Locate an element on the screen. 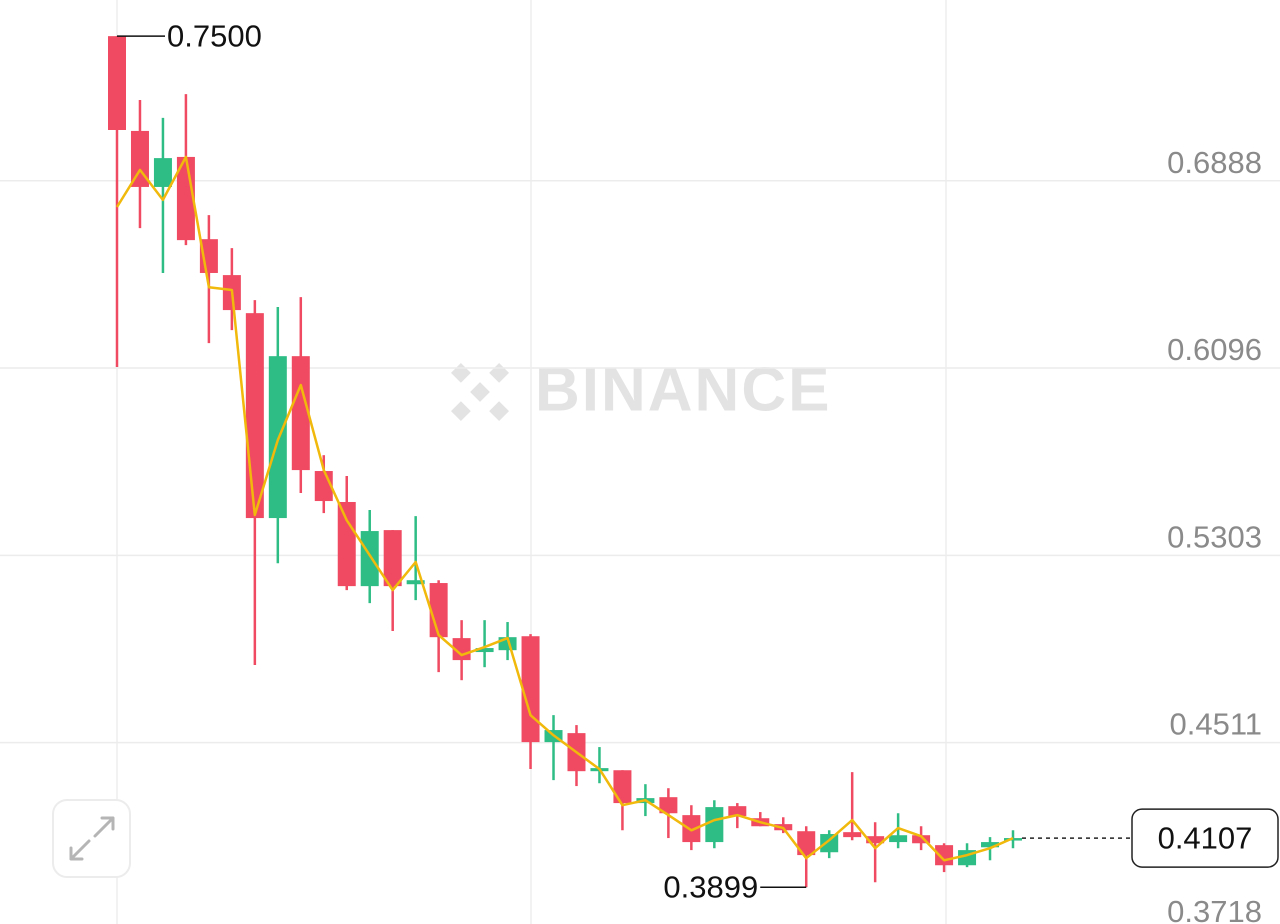 This screenshot has height=924, width=1280. watermark-logo is located at coordinates (480, 392).